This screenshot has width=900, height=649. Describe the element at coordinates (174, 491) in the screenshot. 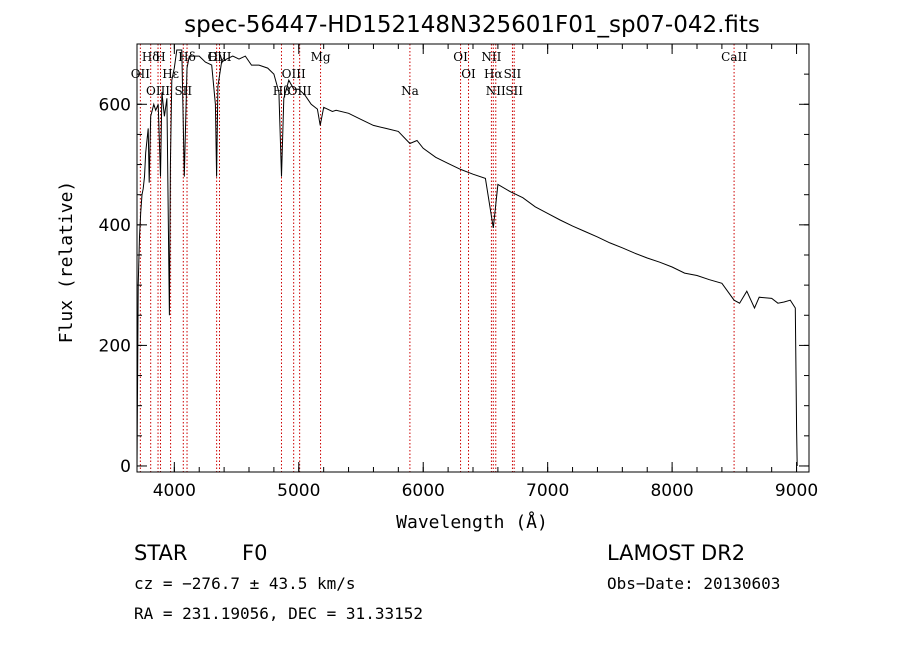

I see `x-tick-label: 4000` at that location.